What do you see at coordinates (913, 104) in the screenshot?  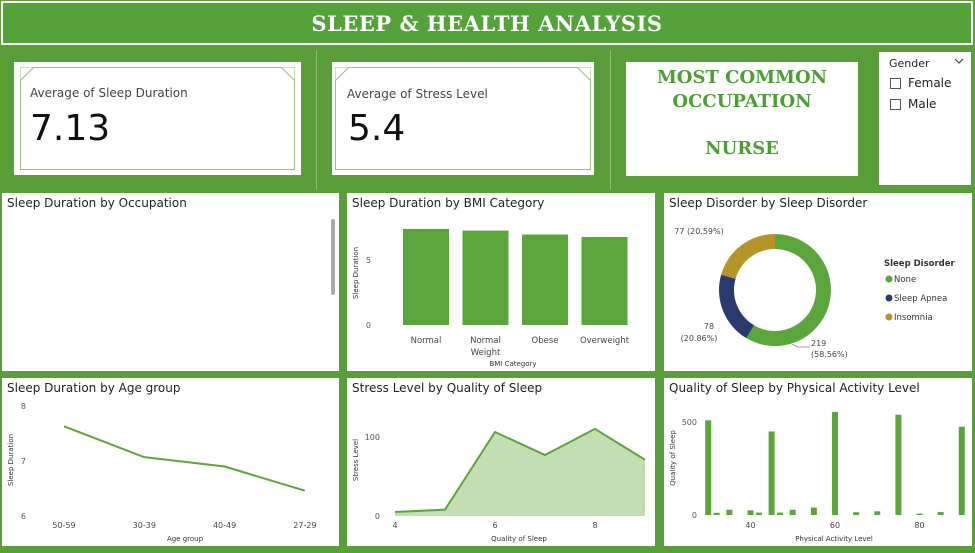 I see `slicer-option-male: Male` at bounding box center [913, 104].